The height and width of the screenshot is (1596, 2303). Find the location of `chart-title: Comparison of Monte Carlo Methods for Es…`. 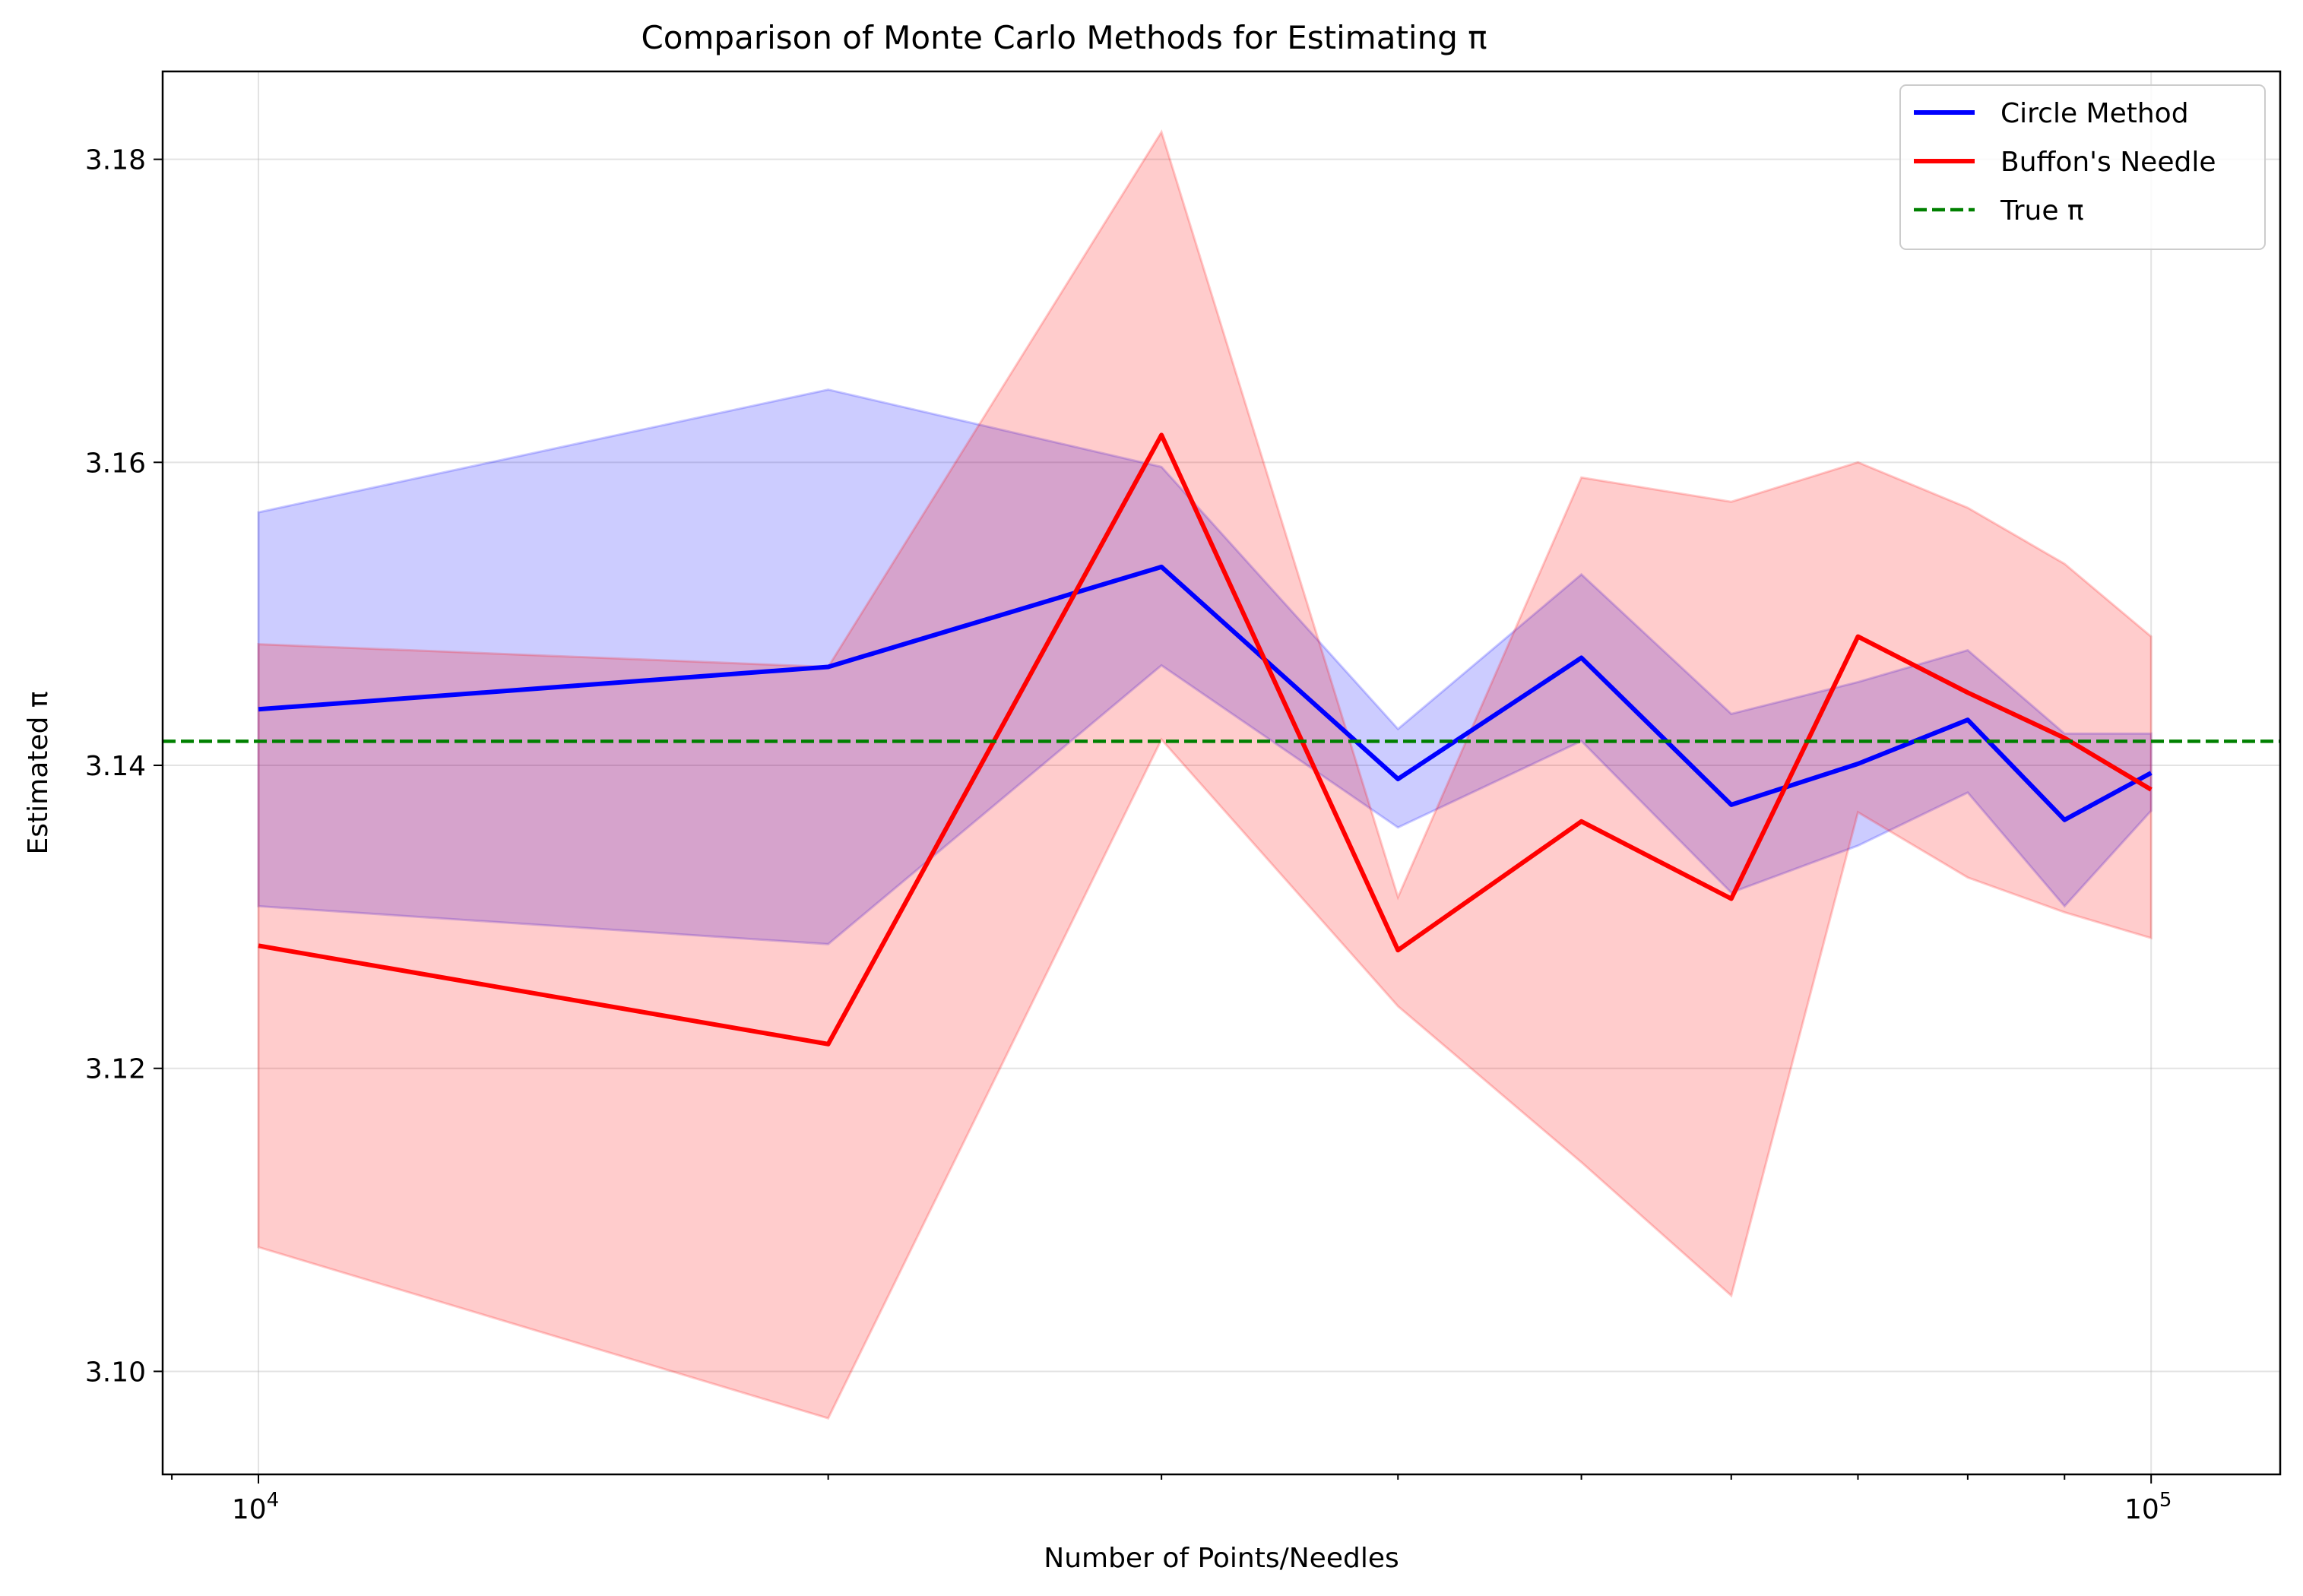

chart-title: Comparison of Monte Carlo Methods for Es… is located at coordinates (1064, 37).